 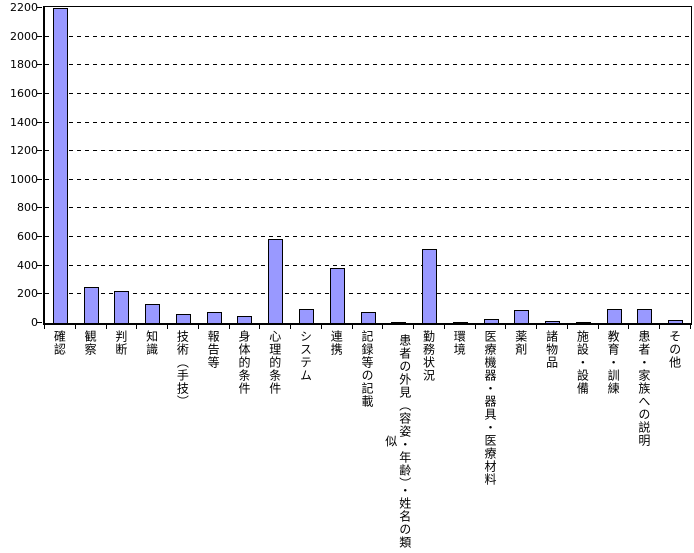 What do you see at coordinates (336, 343) in the screenshot?
I see `x-axis-category-label: 連携` at bounding box center [336, 343].